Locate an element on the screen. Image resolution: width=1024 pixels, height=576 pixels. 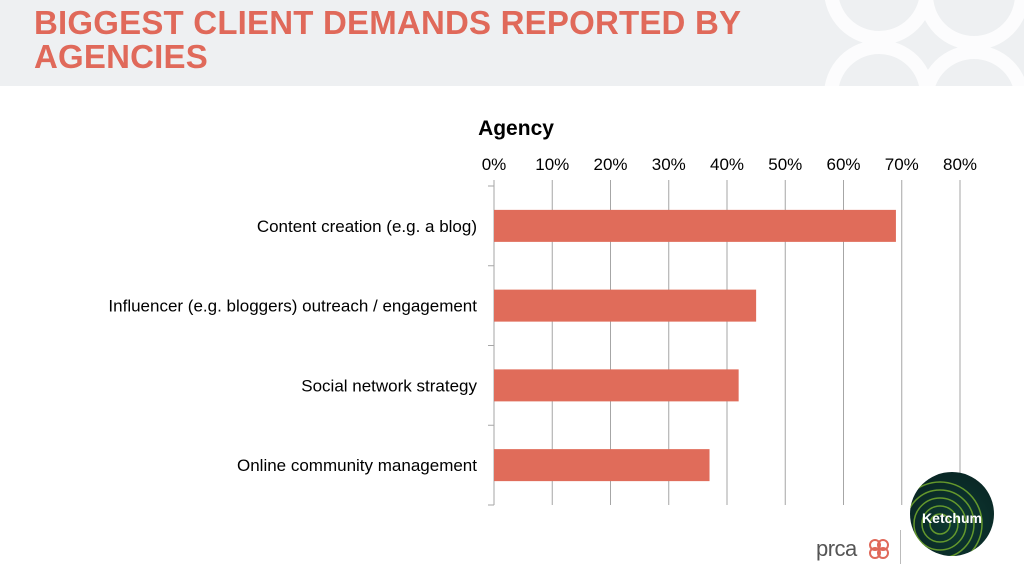
x-tick-label: 80% is located at coordinates (960, 164).